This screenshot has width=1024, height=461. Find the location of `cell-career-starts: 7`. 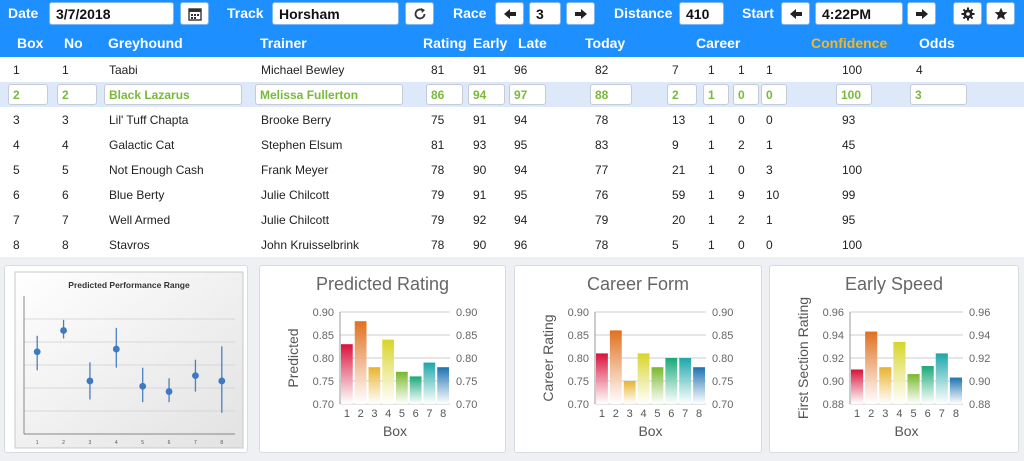

cell-career-starts: 7 is located at coordinates (675, 70).